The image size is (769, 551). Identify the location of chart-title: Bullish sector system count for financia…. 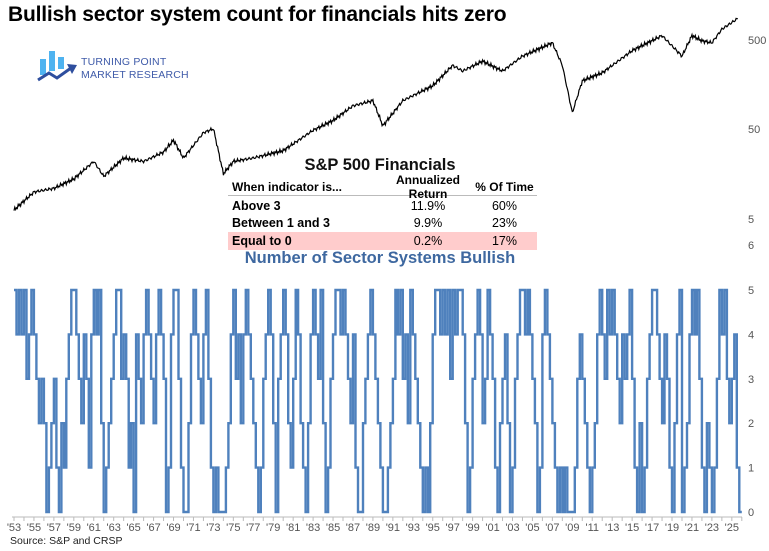
(257, 14).